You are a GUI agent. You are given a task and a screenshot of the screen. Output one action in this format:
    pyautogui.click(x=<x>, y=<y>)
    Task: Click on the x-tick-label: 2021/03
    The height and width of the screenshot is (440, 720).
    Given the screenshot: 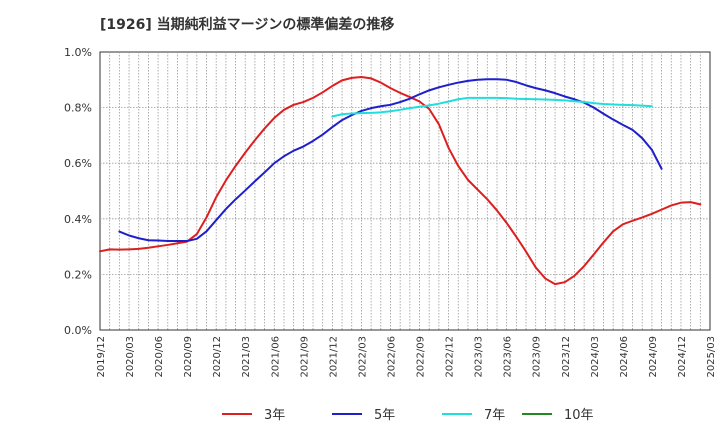 What is the action you would take?
    pyautogui.click(x=246, y=357)
    